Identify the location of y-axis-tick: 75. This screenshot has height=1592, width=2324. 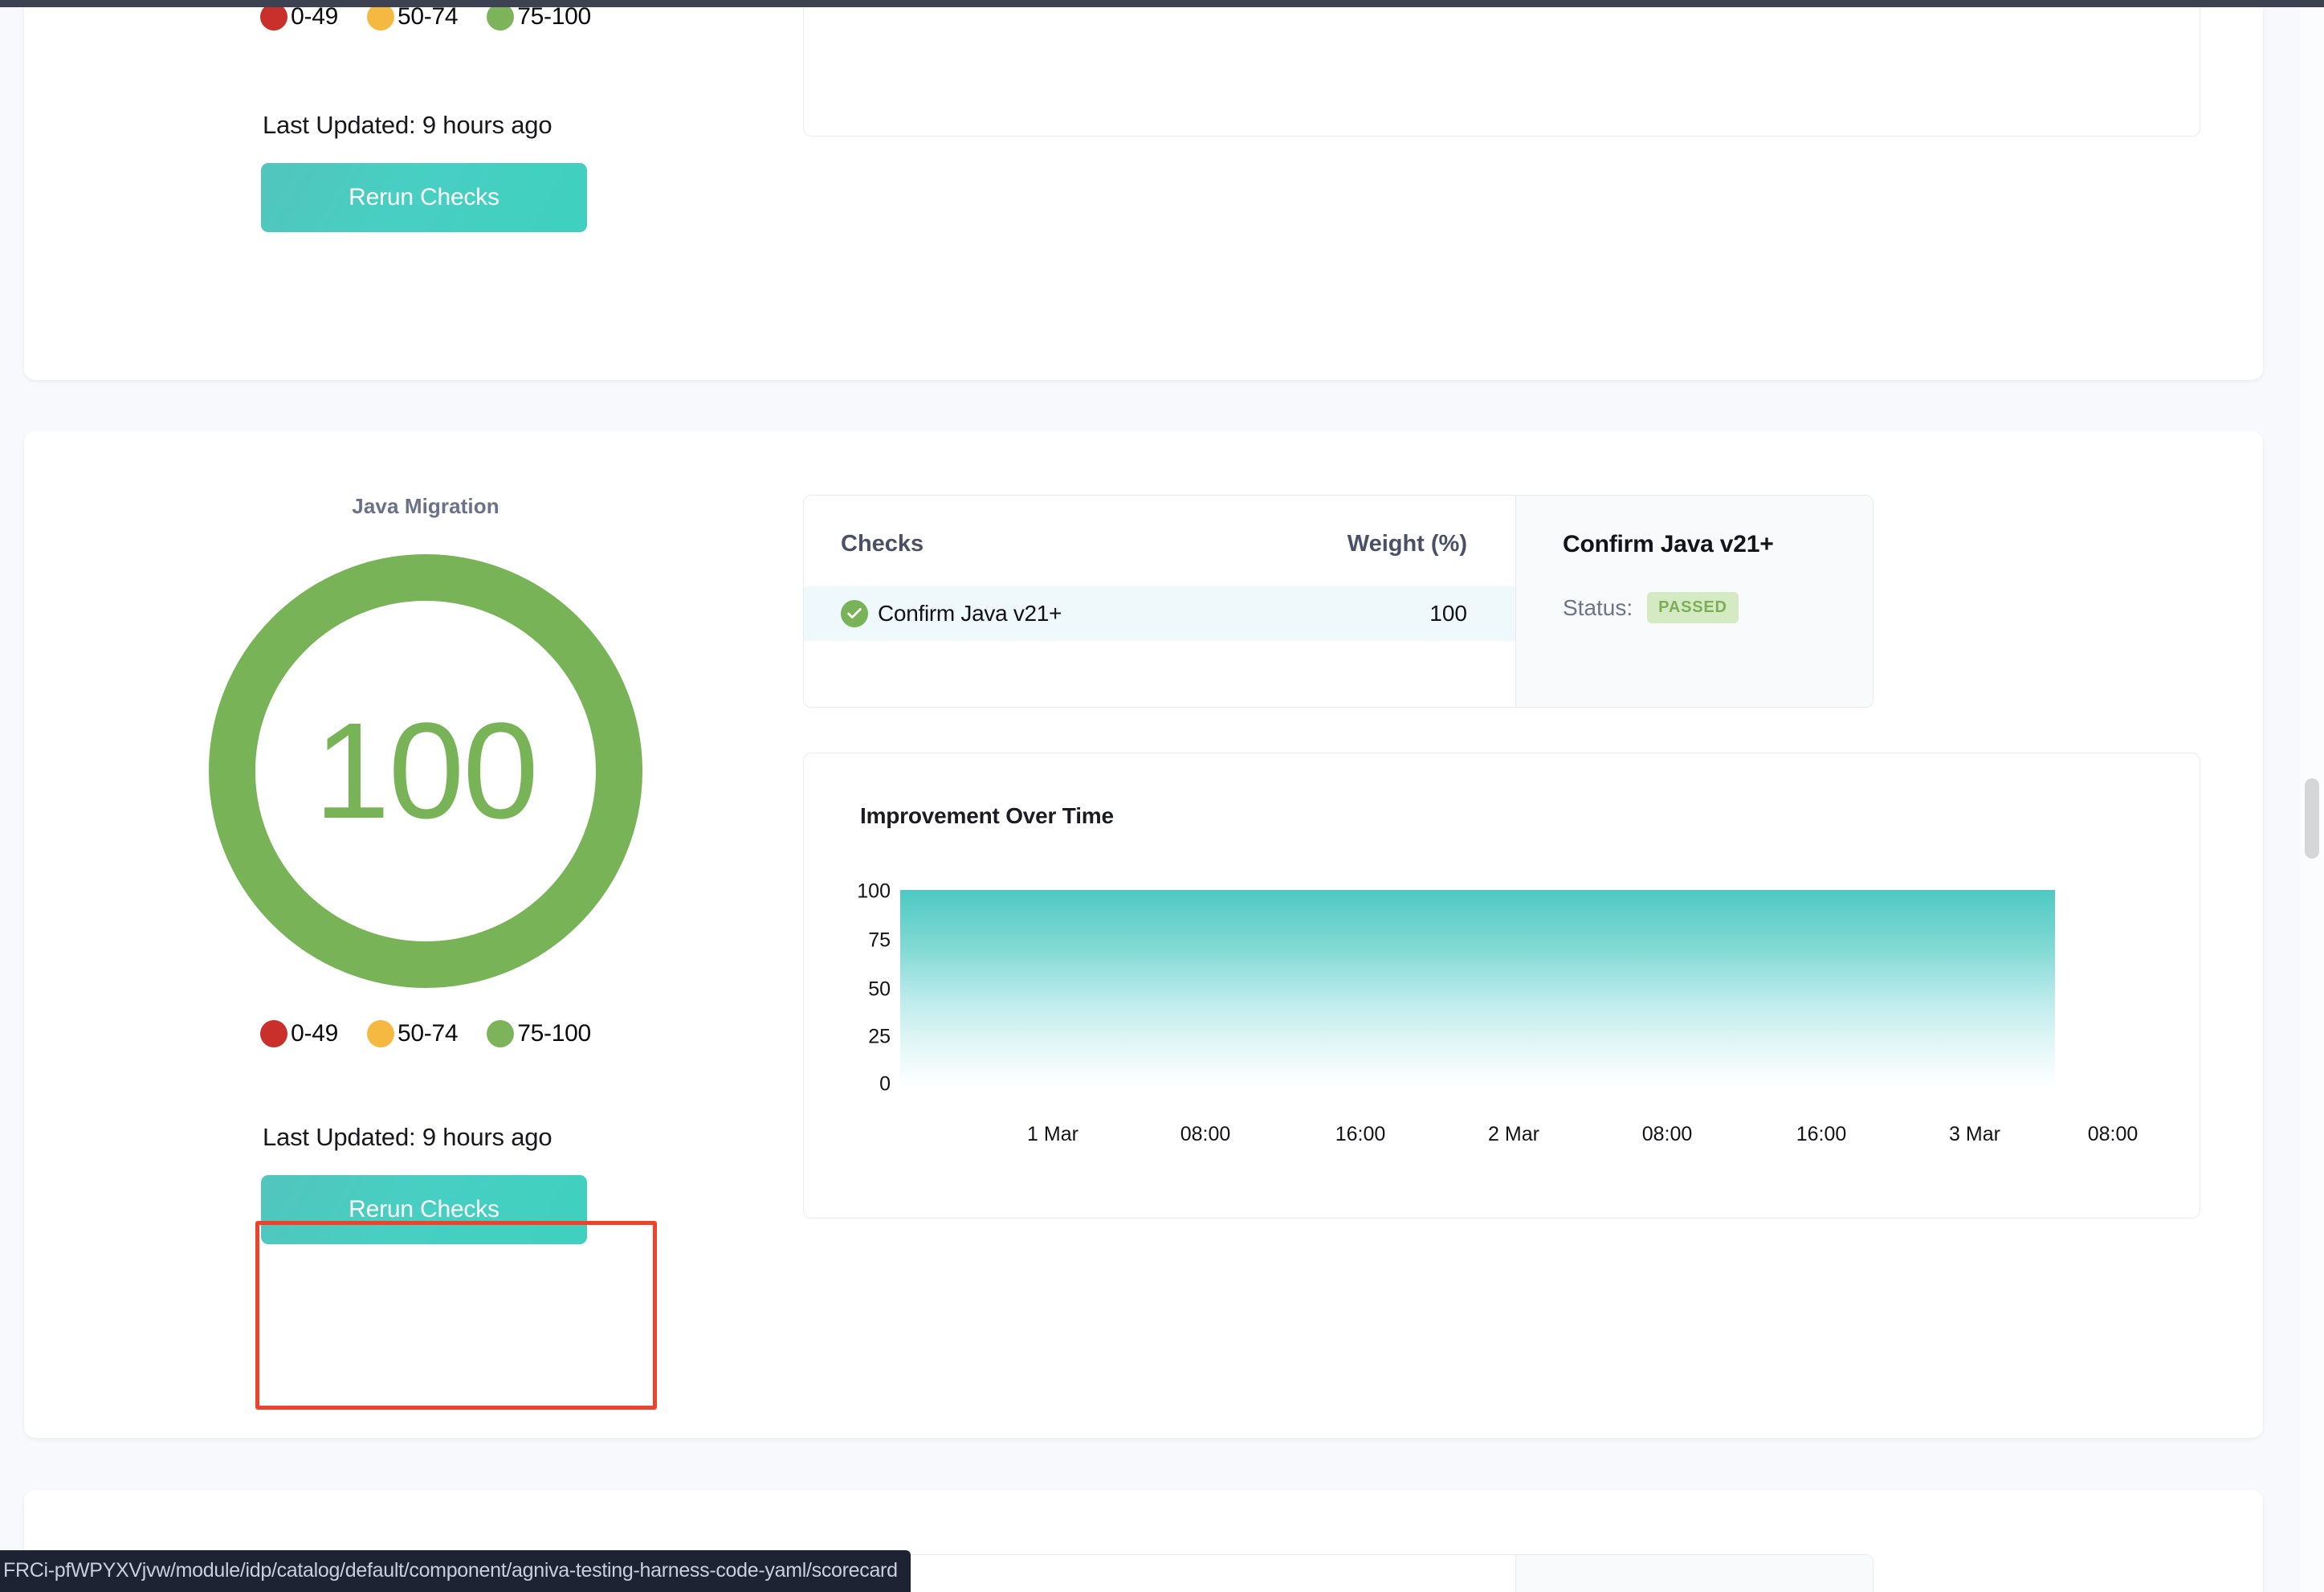
(880, 941).